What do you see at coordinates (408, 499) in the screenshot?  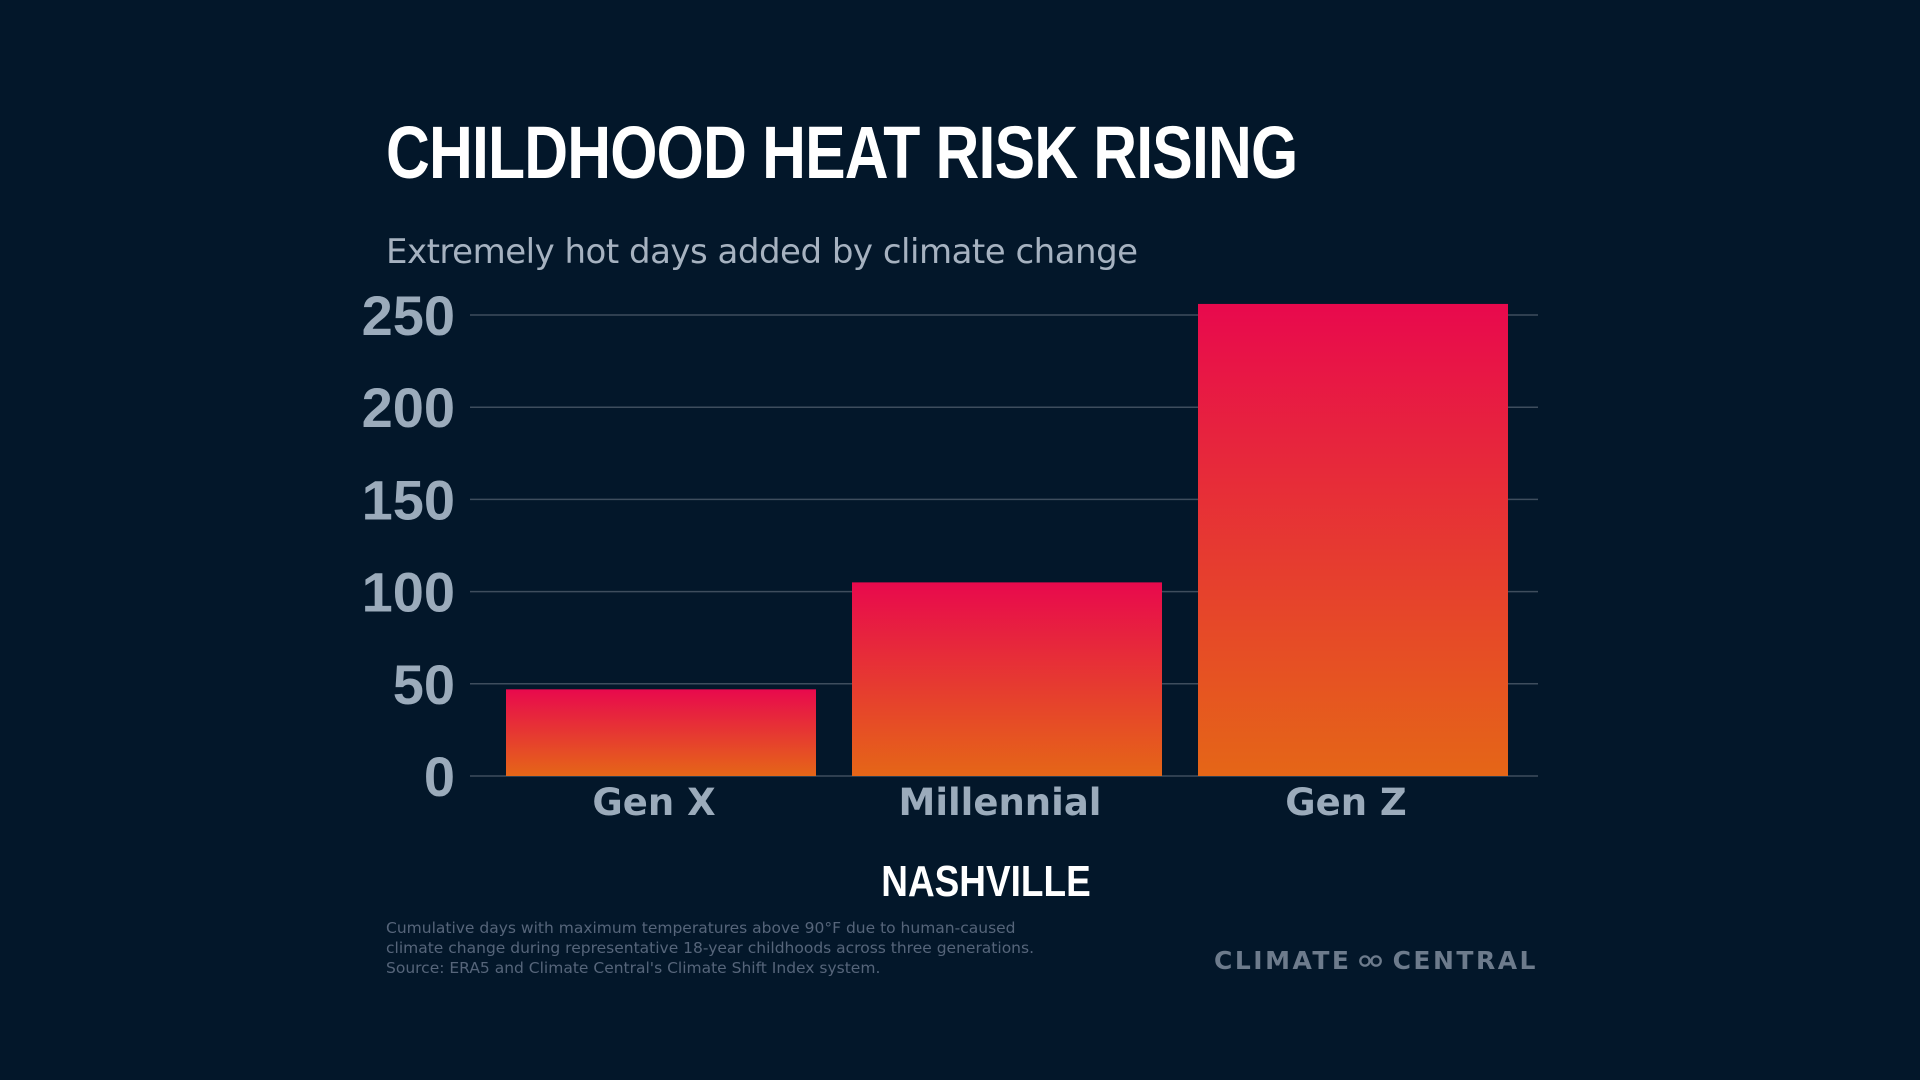 I see `y-tick-label: 150` at bounding box center [408, 499].